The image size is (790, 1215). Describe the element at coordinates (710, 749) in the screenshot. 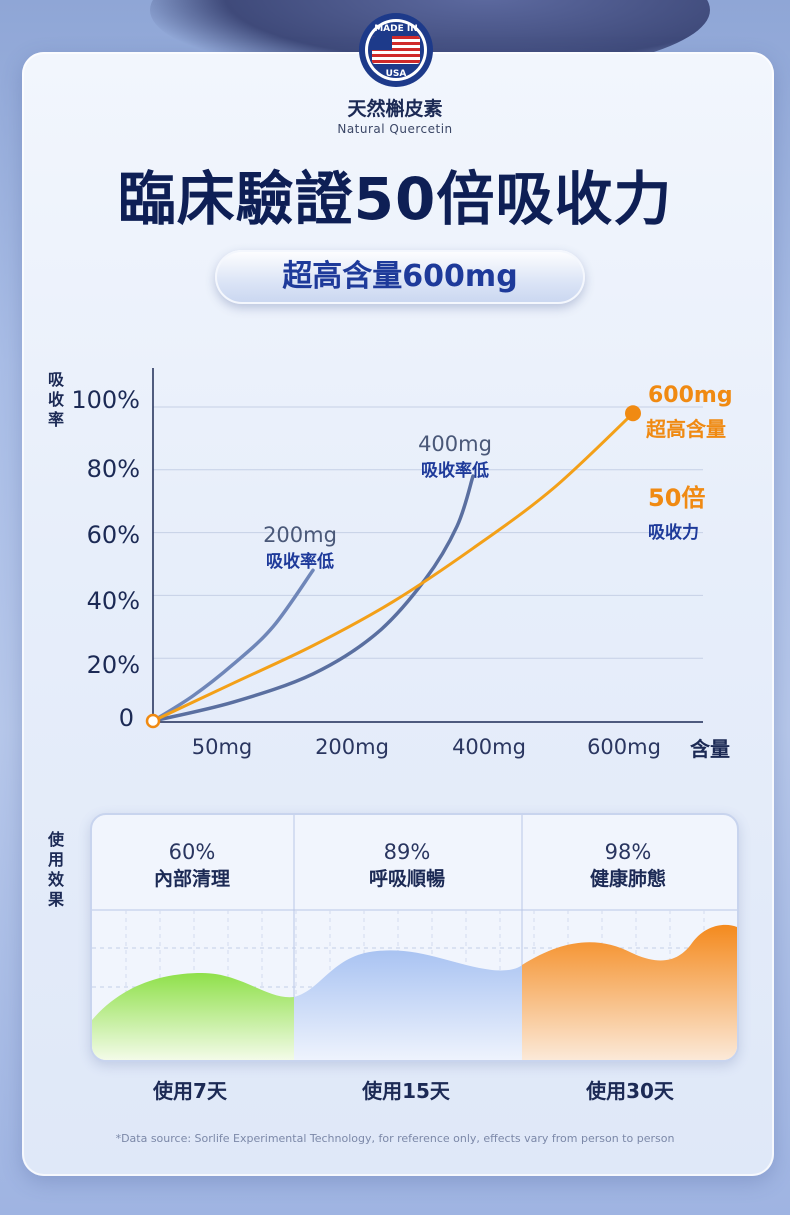

I see `x-axis-label: 含量` at that location.